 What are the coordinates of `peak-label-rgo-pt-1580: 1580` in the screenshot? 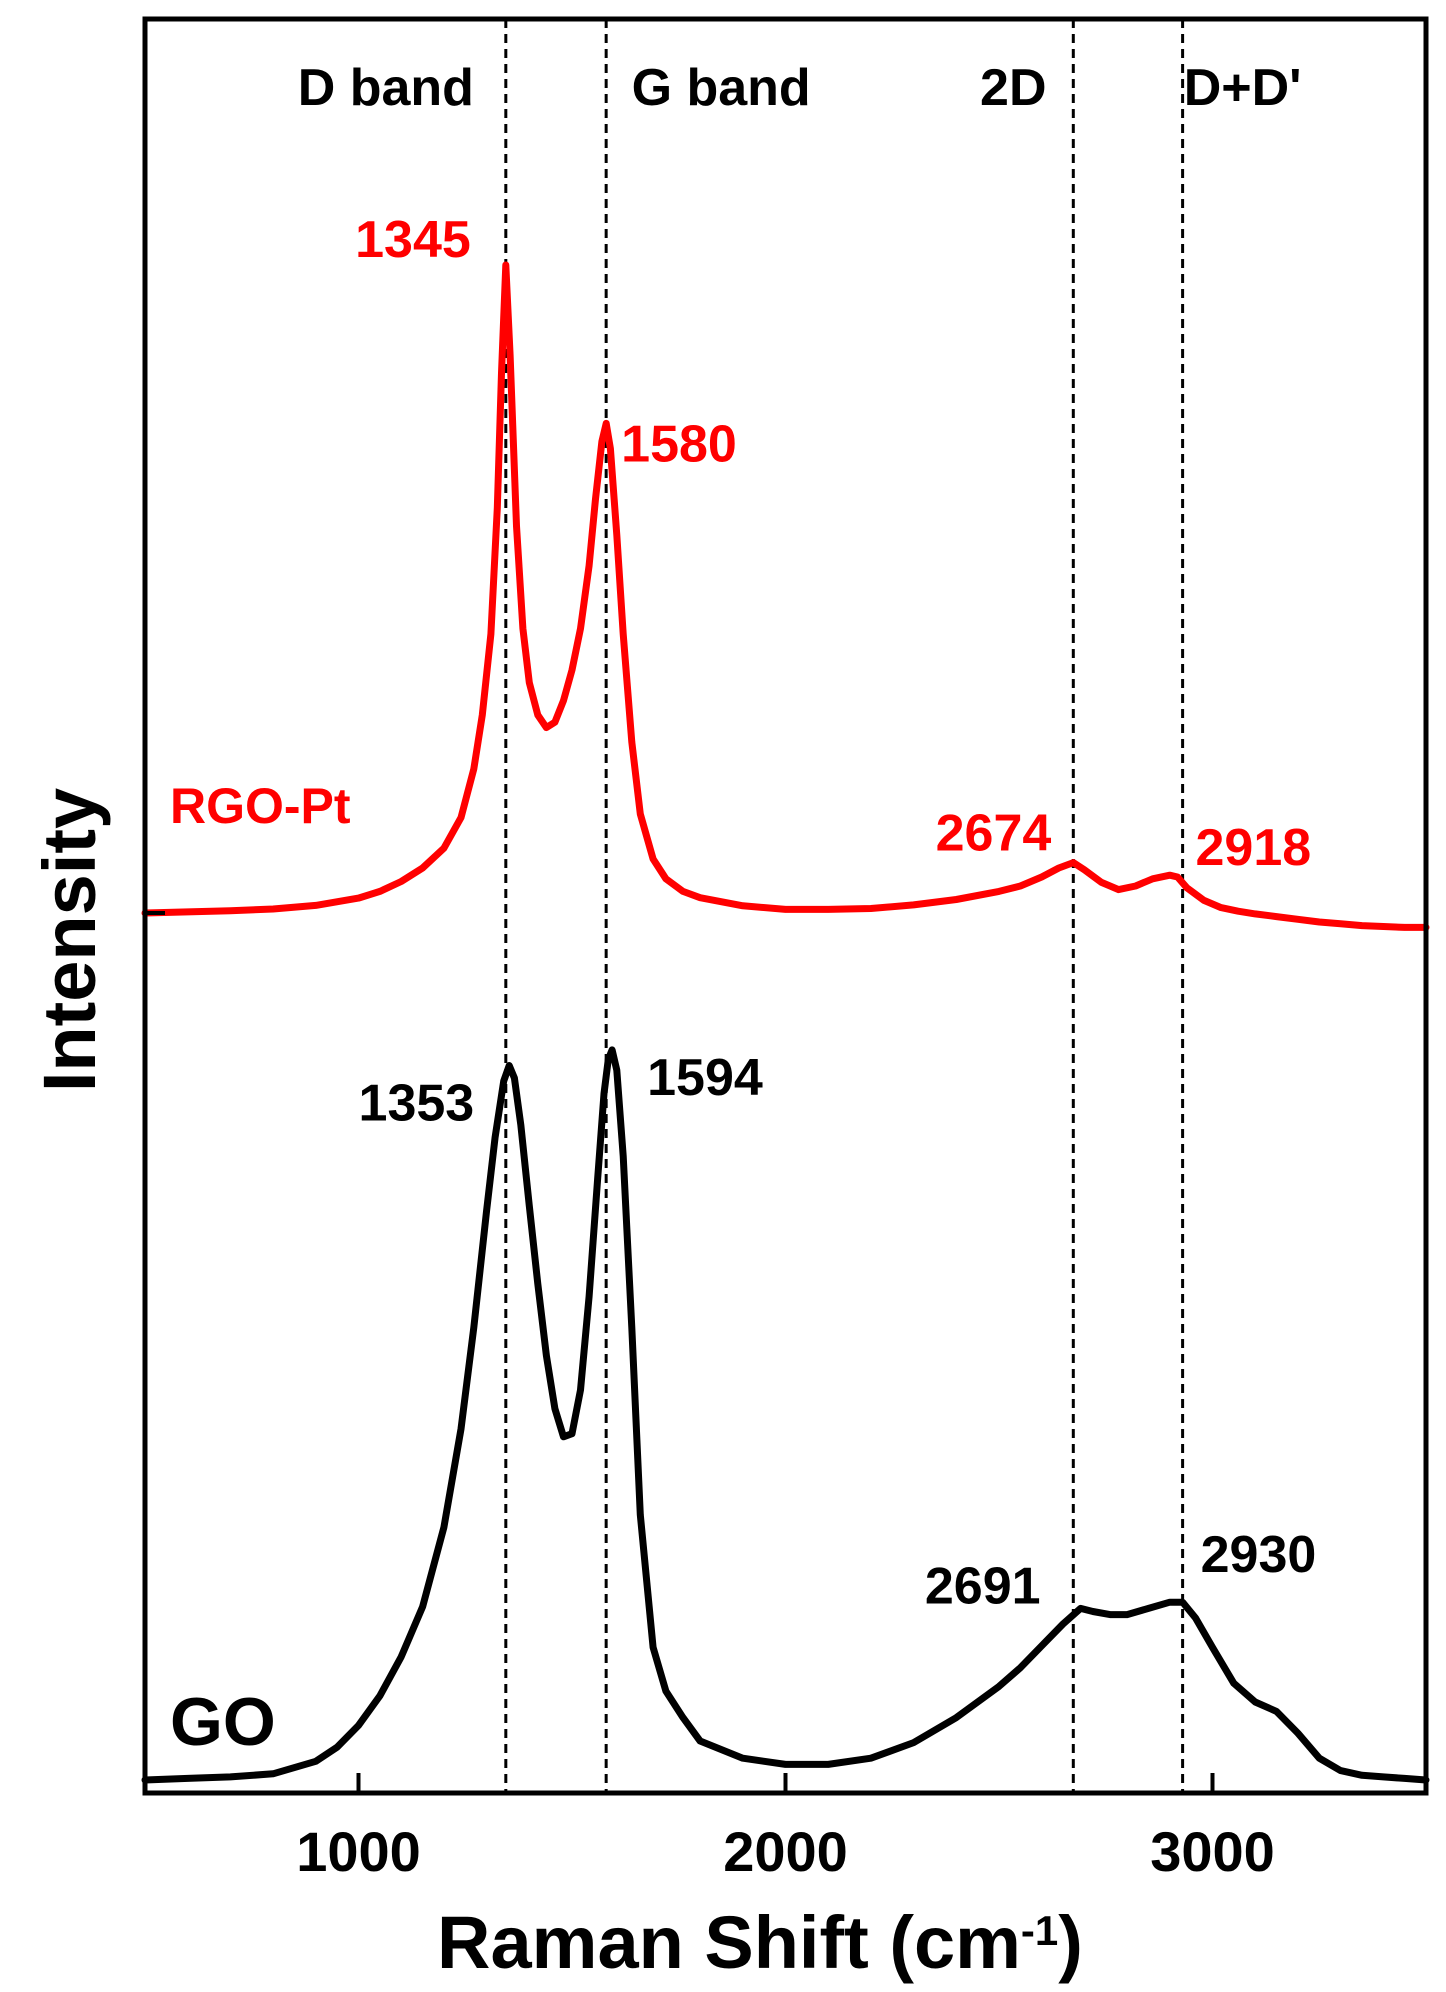 It's located at (679, 444).